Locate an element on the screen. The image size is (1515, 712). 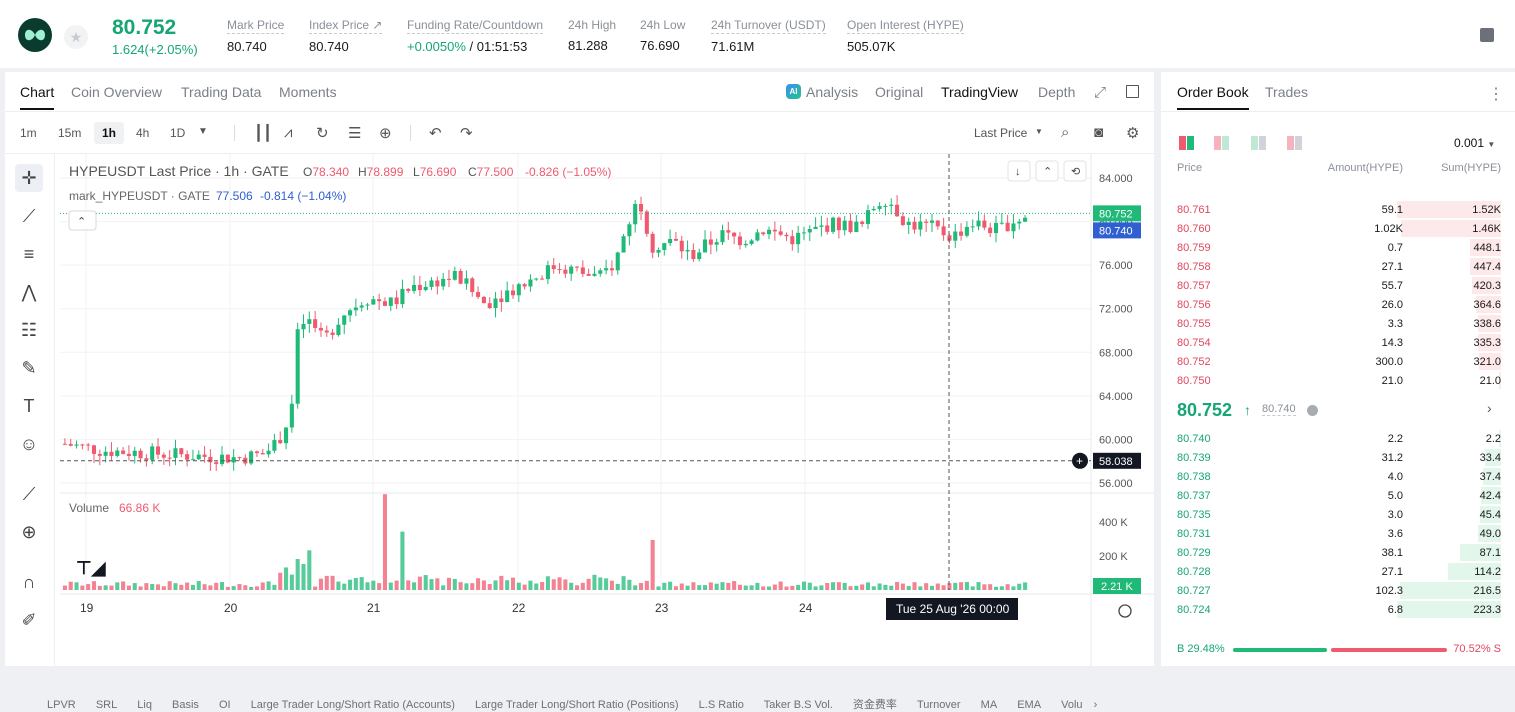
refresh-icon: ↻ is located at coordinates (322, 133).